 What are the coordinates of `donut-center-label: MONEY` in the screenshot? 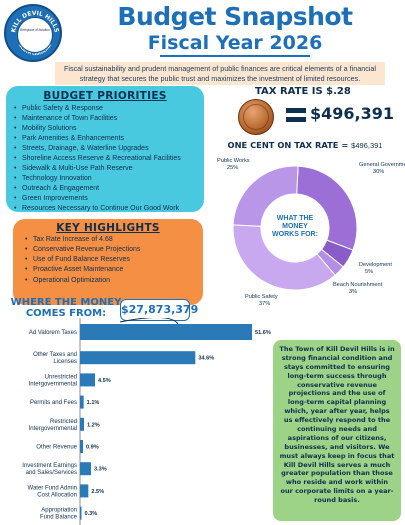 It's located at (295, 226).